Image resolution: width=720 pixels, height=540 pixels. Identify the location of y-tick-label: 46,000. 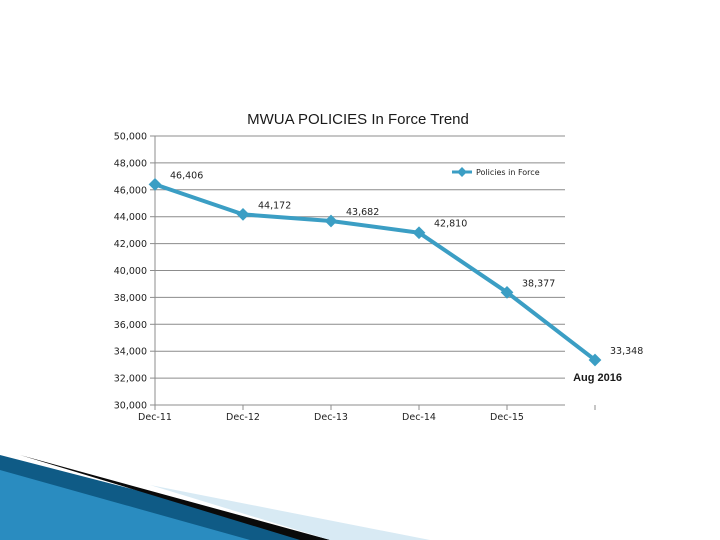
(130, 190).